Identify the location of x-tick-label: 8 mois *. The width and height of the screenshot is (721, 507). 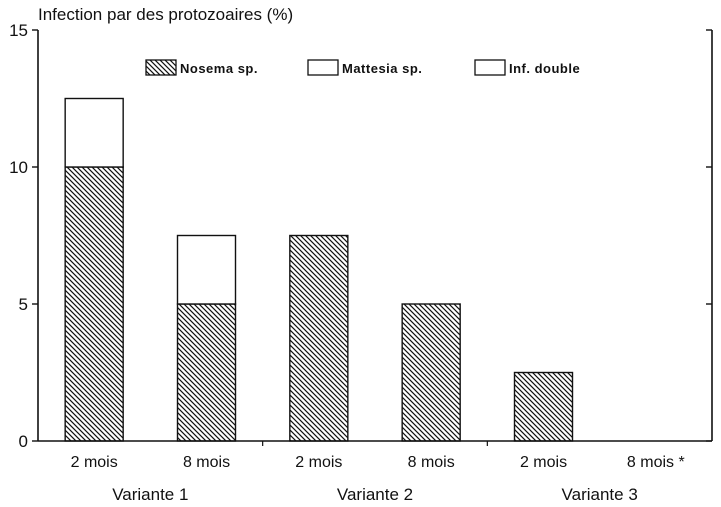
(656, 462).